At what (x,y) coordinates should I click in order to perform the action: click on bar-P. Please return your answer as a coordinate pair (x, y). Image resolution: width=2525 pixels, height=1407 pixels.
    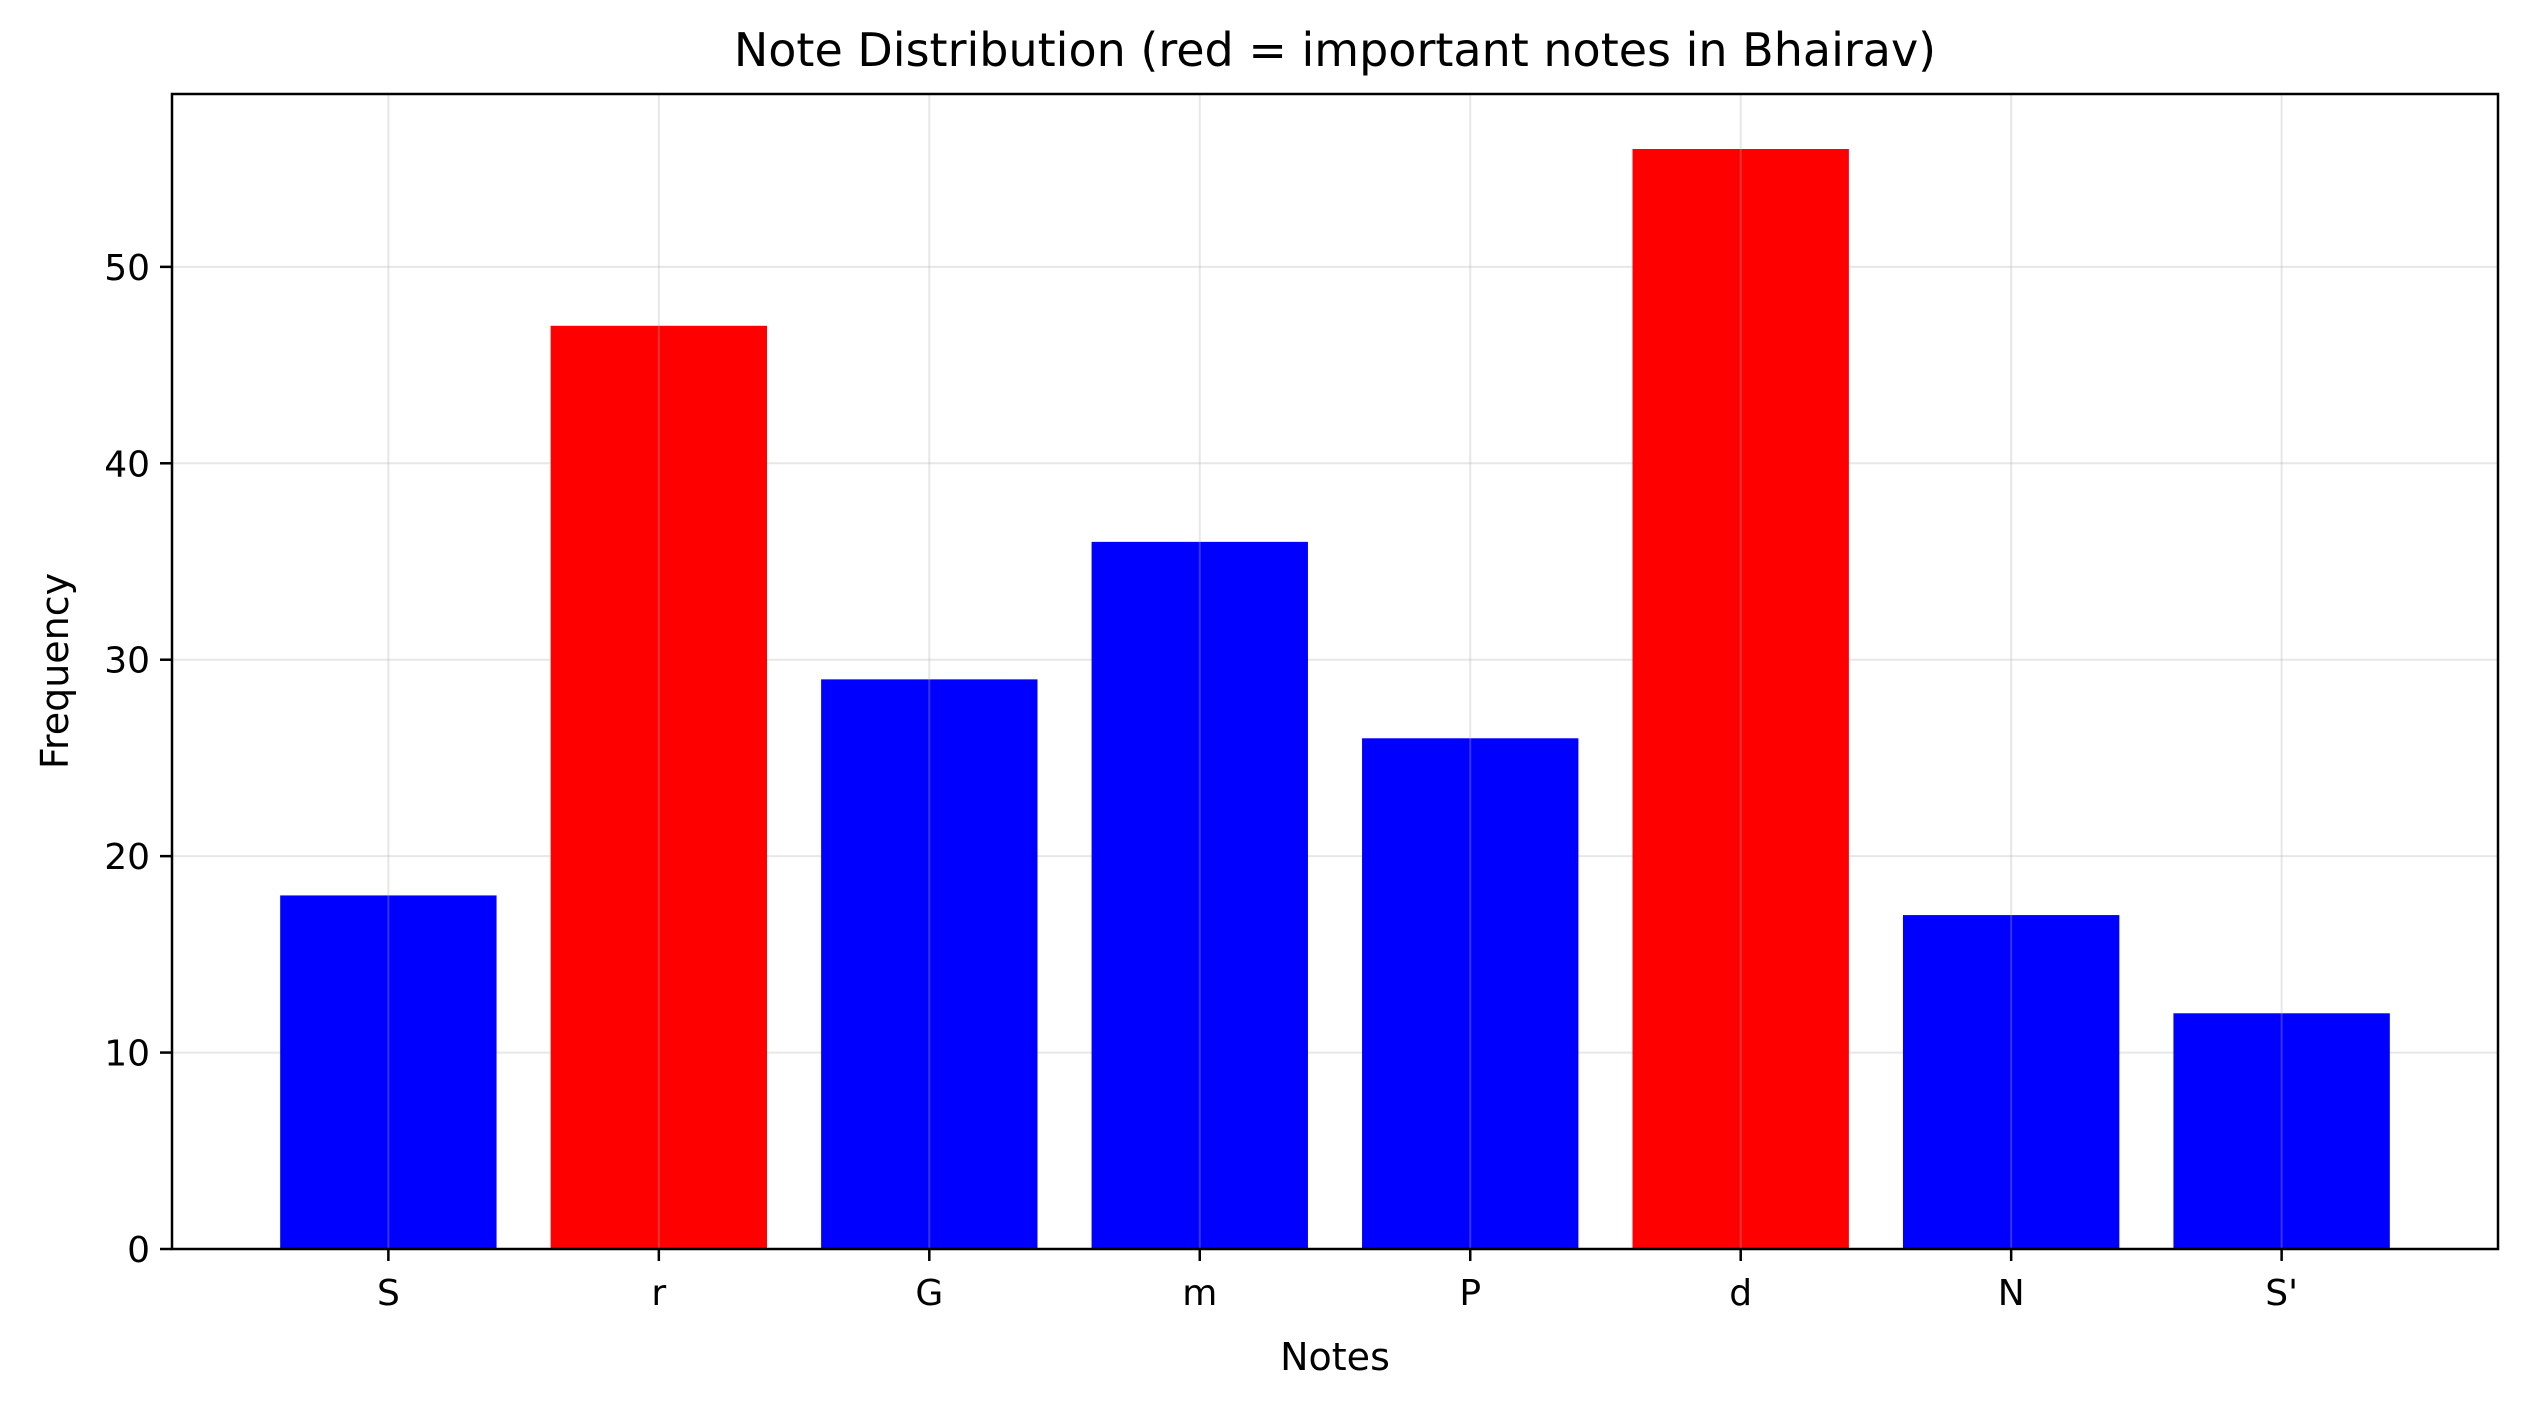
    Looking at the image, I should click on (1470, 993).